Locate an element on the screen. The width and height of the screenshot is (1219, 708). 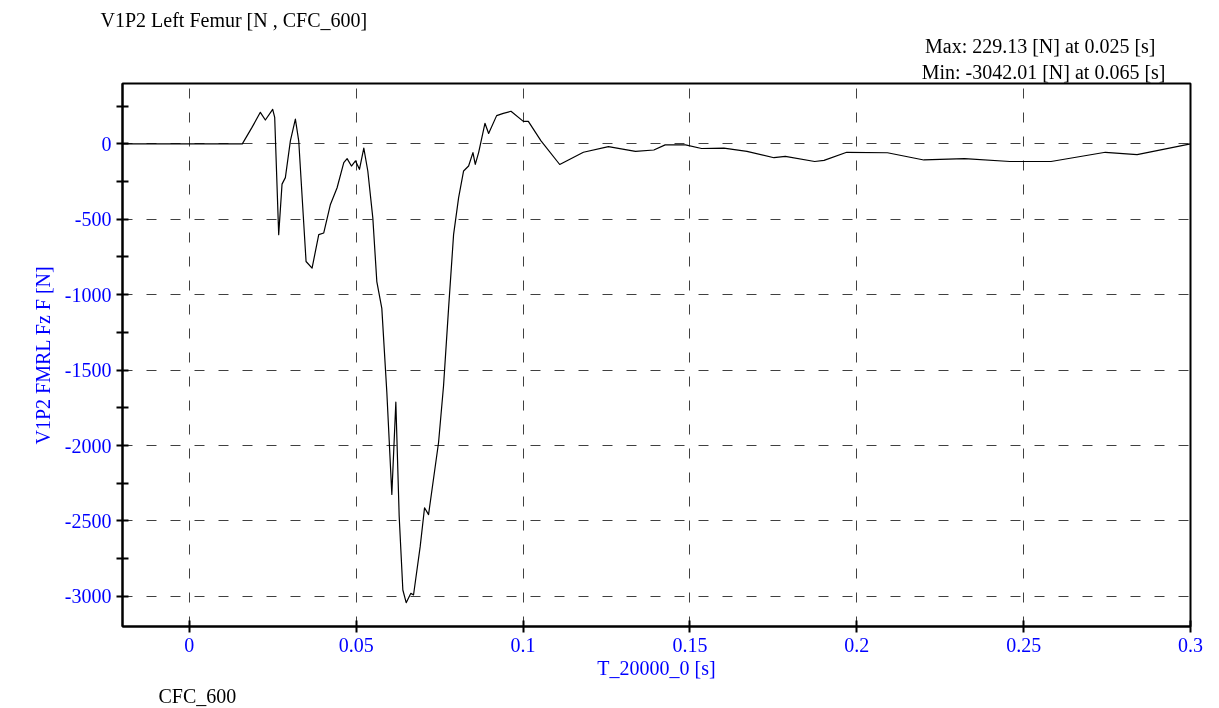
x-tick-label: 0.1 is located at coordinates (523, 644).